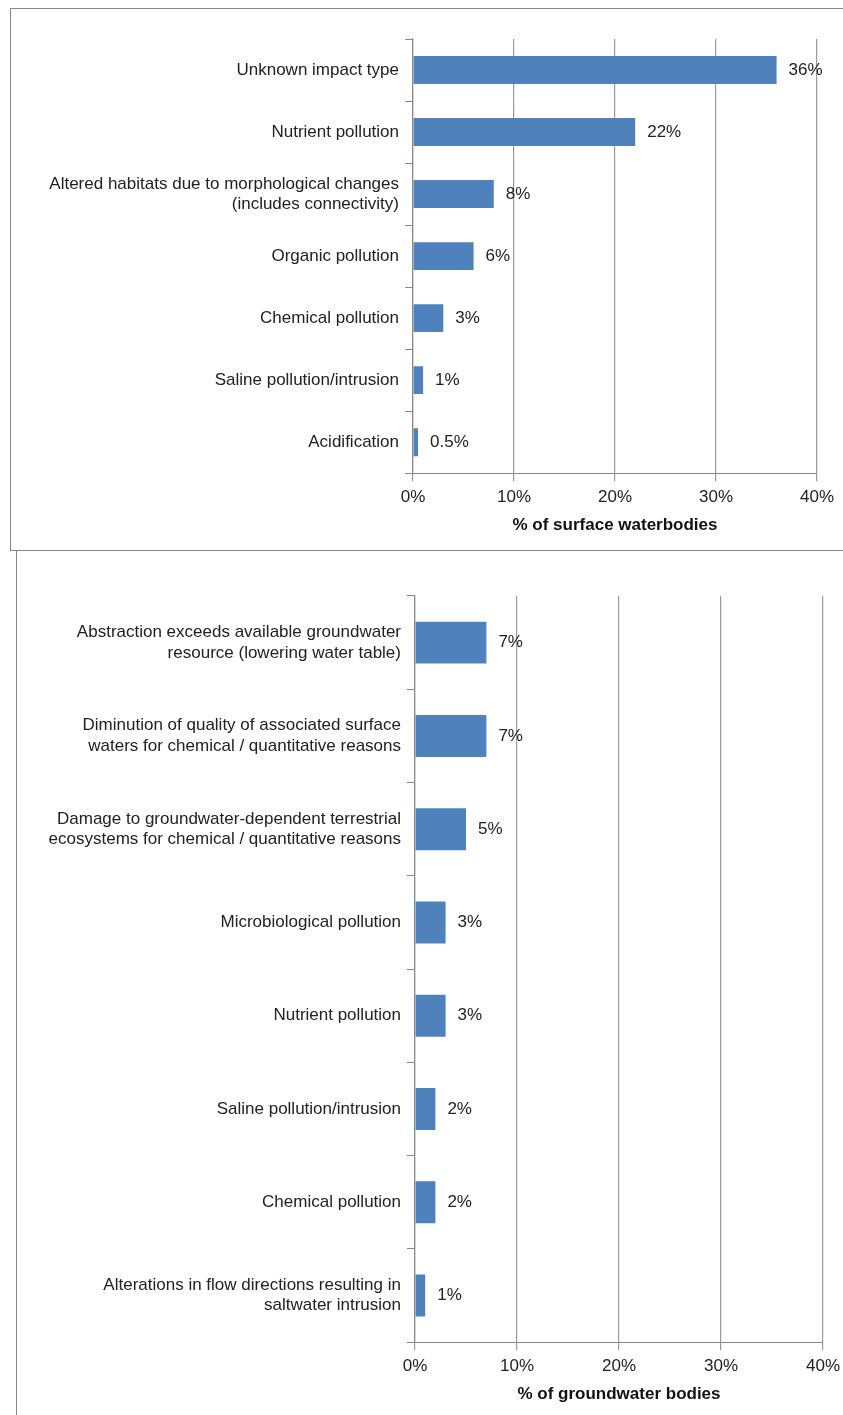 The height and width of the screenshot is (1415, 843). What do you see at coordinates (317, 69) in the screenshot?
I see `y-tick-label: Unknown impact type` at bounding box center [317, 69].